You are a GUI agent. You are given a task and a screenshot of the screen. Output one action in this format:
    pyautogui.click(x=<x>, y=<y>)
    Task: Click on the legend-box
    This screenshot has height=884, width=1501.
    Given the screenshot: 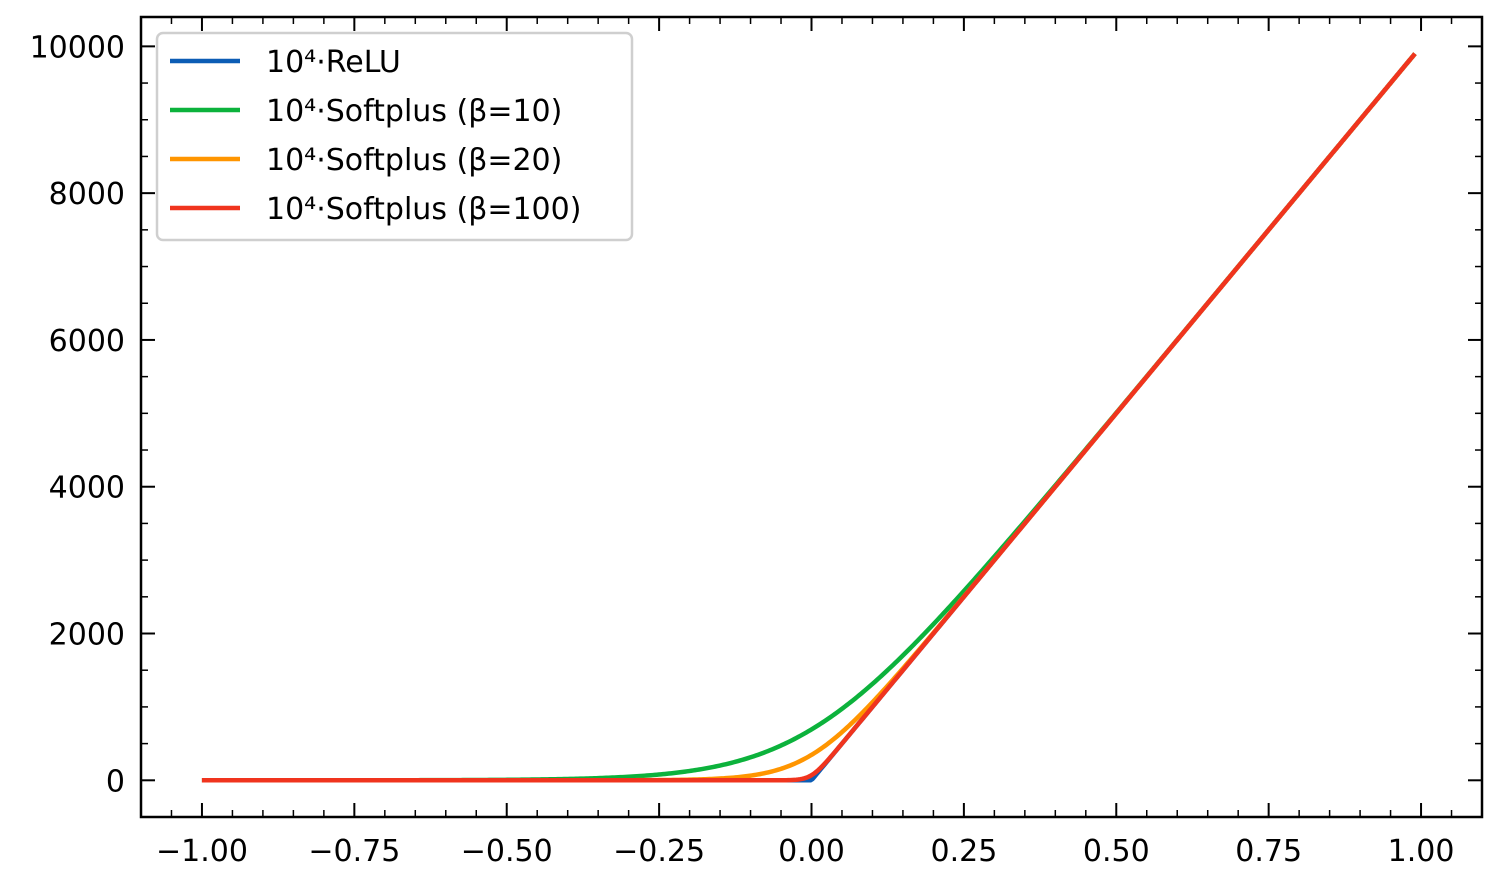 What is the action you would take?
    pyautogui.click(x=394, y=136)
    